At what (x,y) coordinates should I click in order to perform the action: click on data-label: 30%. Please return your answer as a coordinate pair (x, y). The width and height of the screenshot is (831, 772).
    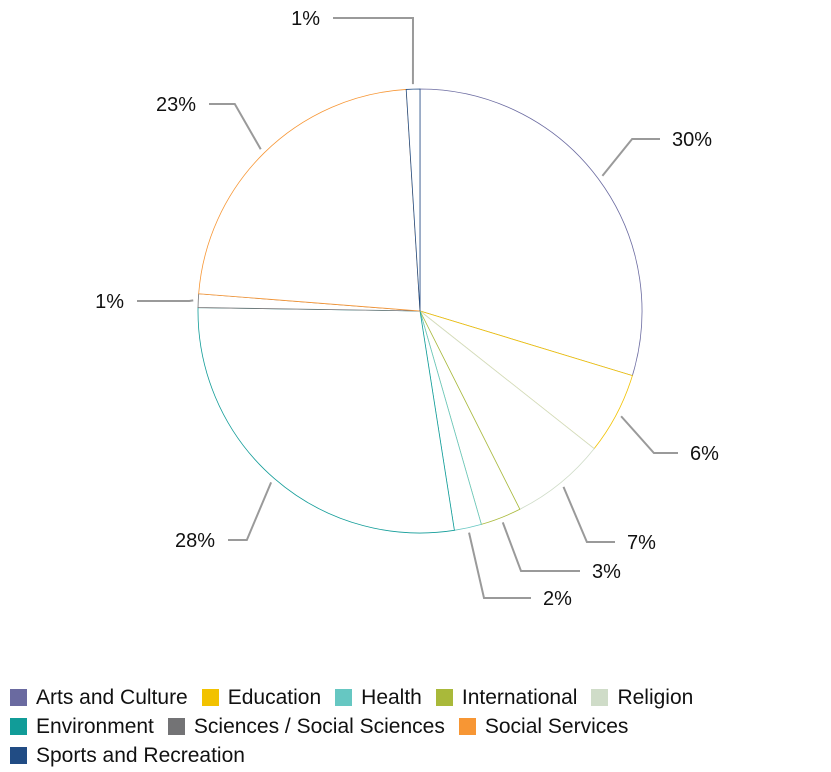
    Looking at the image, I should click on (692, 140).